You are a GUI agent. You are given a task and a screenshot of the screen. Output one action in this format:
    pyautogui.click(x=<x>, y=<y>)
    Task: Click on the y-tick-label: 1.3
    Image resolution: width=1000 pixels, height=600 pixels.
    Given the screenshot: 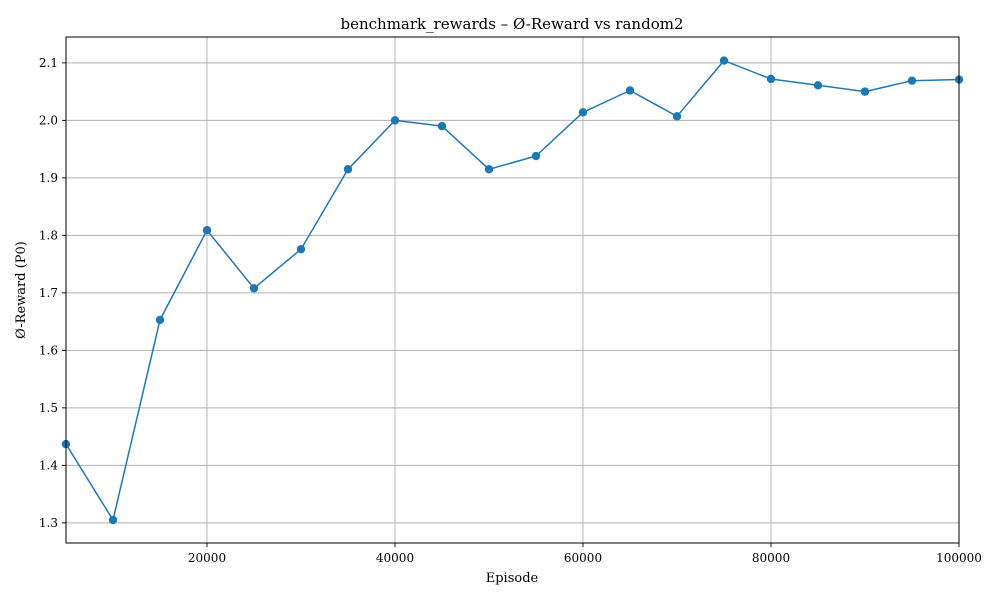 What is the action you would take?
    pyautogui.click(x=48, y=523)
    